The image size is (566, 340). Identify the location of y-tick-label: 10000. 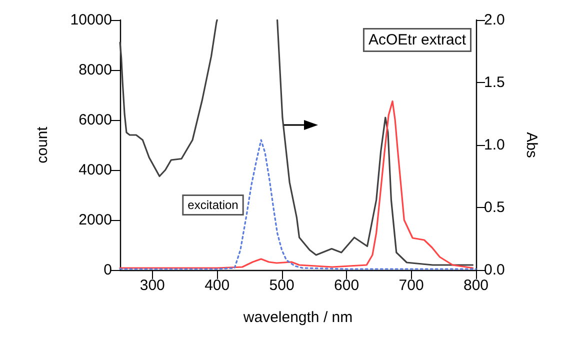
(91, 20).